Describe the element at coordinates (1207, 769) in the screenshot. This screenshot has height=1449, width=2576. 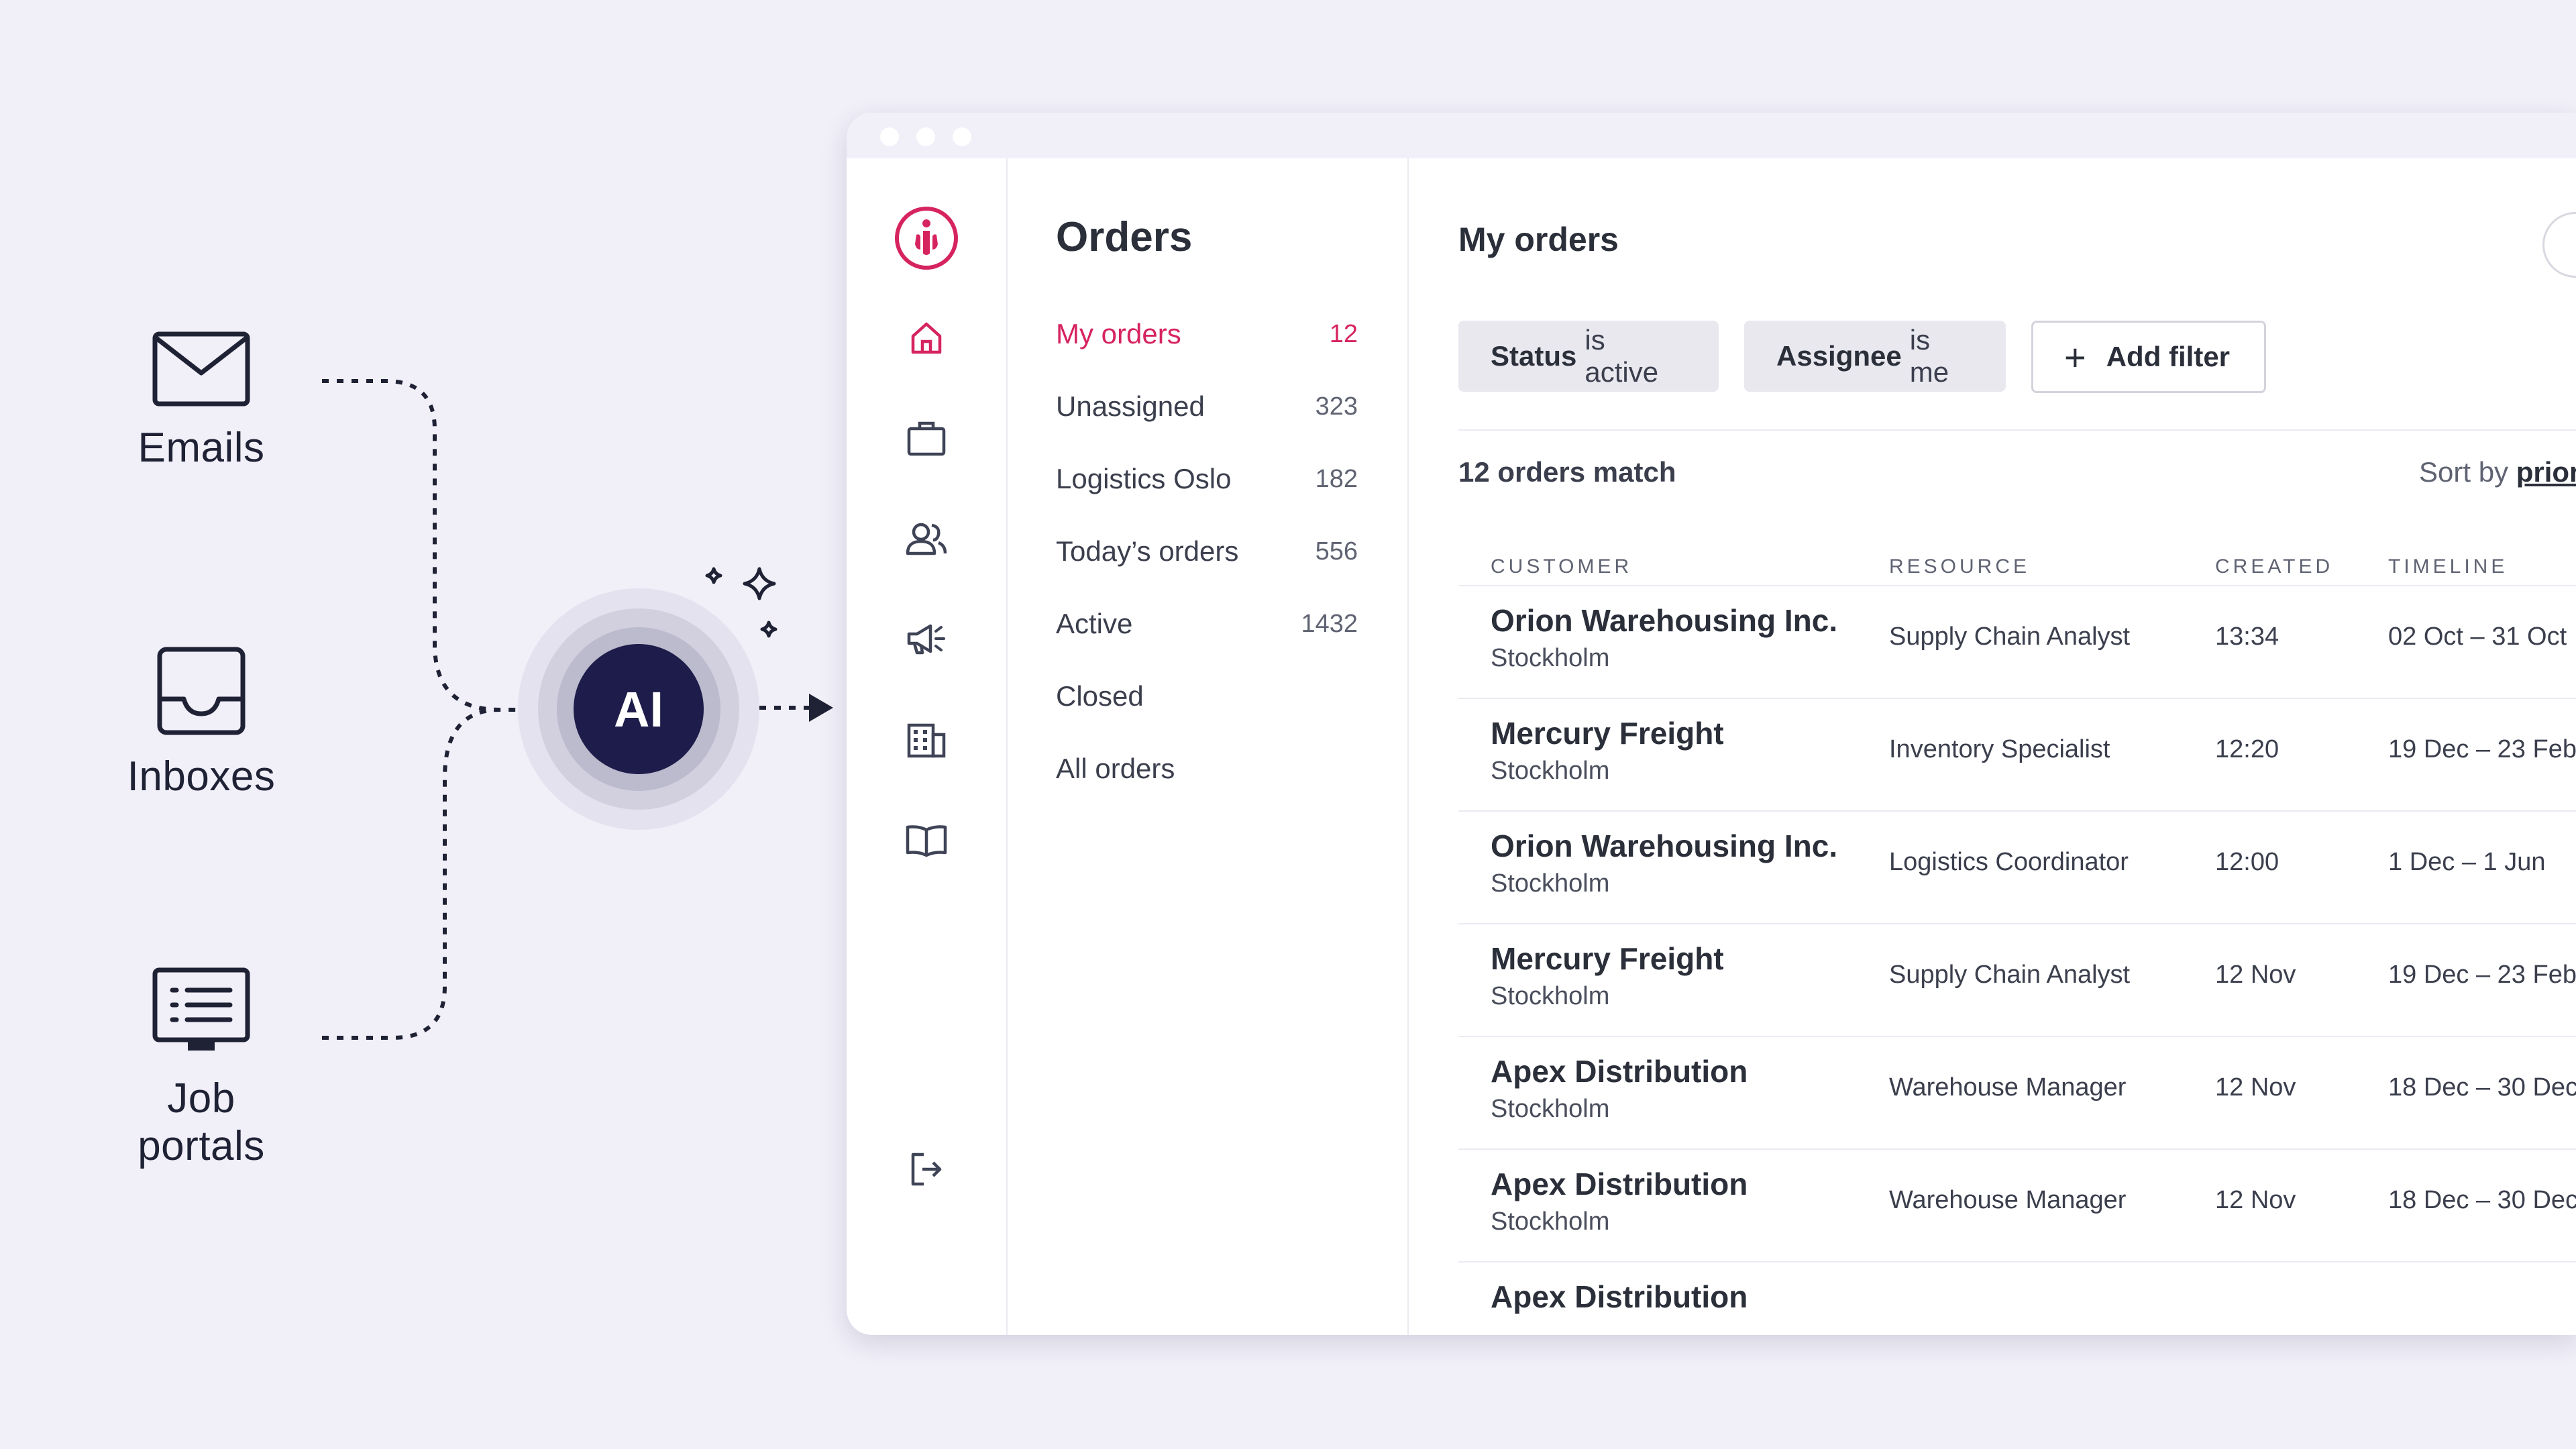
I see `nav-item-all-orders: All orders` at that location.